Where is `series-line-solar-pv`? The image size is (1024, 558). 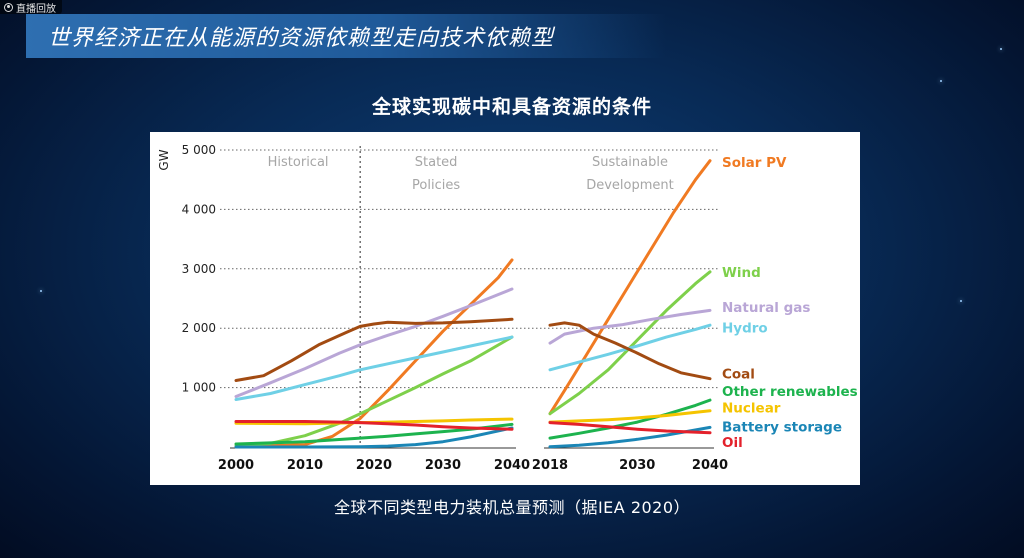
series-line-solar-pv is located at coordinates (630, 287).